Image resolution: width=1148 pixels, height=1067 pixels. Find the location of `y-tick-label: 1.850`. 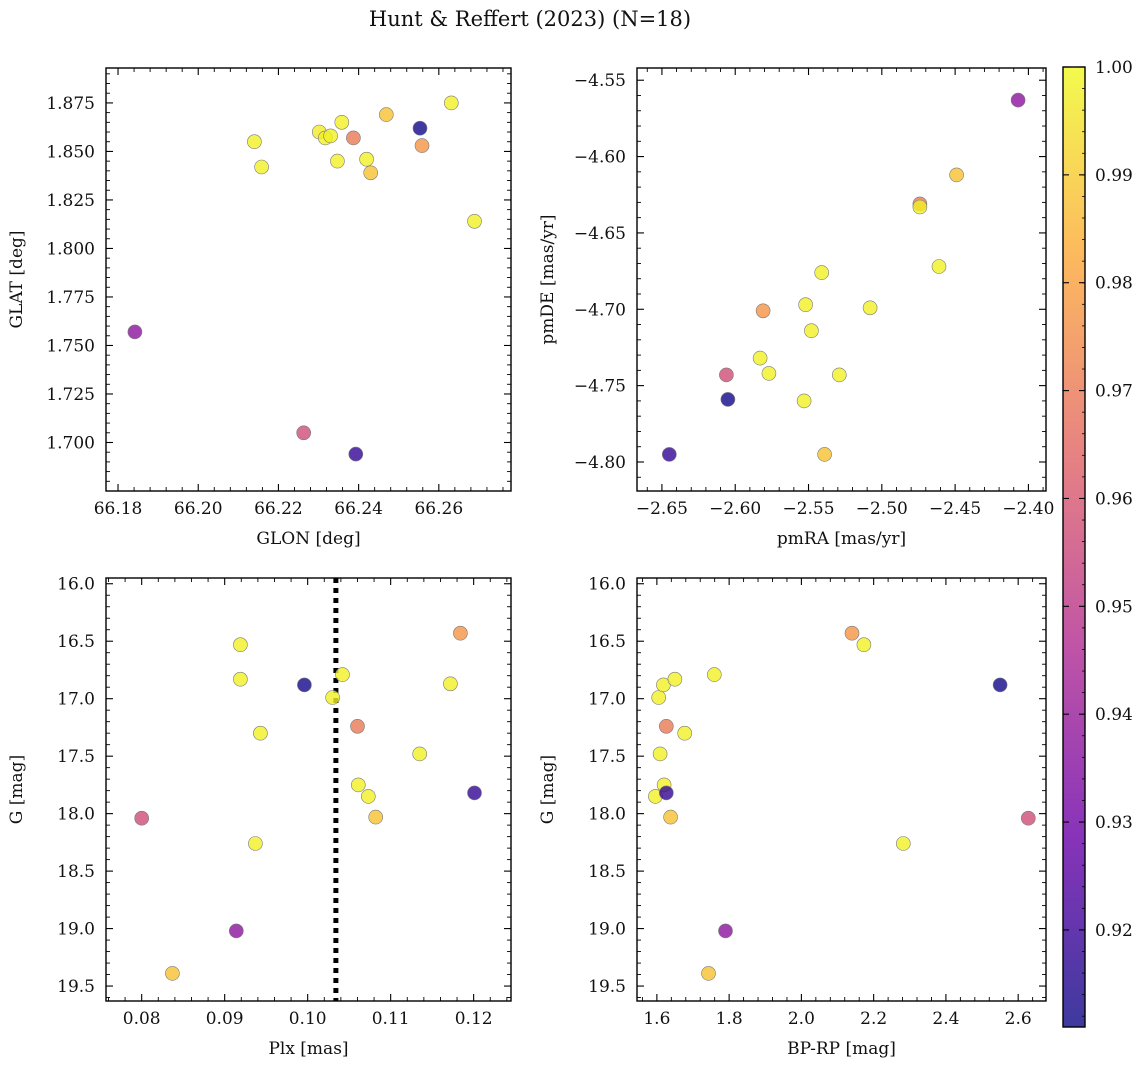

y-tick-label: 1.850 is located at coordinates (70, 152).